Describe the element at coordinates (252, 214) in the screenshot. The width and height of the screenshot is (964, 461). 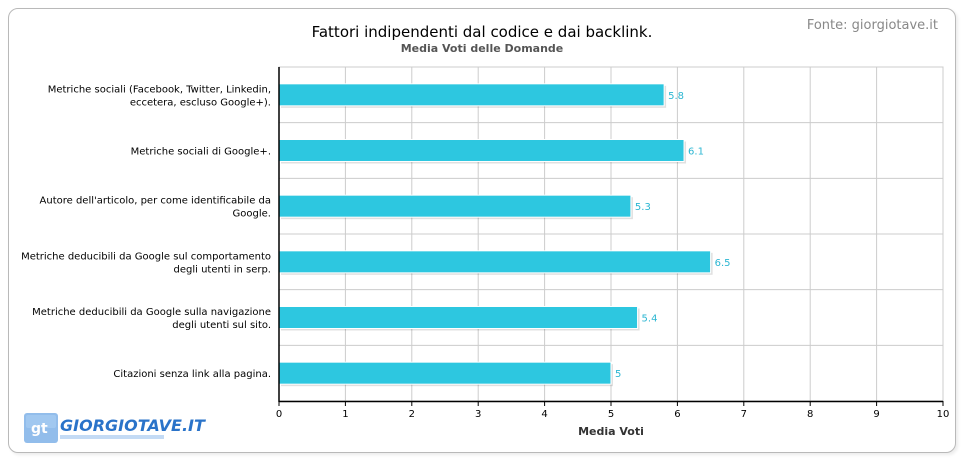
I see `category-label-line: Google.` at that location.